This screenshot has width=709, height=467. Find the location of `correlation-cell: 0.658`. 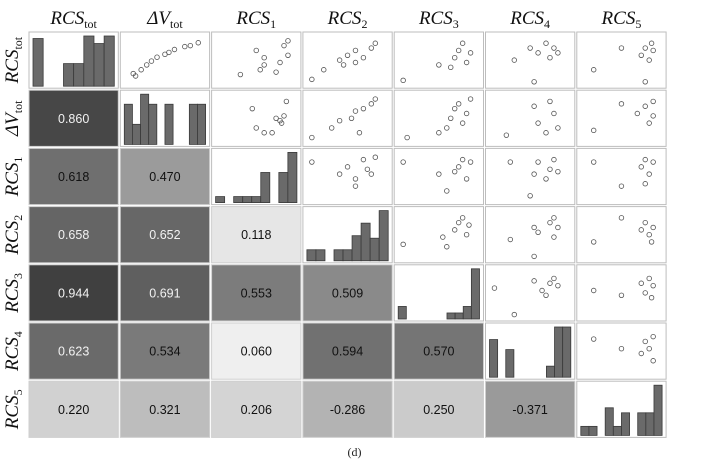

correlation-cell: 0.658 is located at coordinates (73, 235).